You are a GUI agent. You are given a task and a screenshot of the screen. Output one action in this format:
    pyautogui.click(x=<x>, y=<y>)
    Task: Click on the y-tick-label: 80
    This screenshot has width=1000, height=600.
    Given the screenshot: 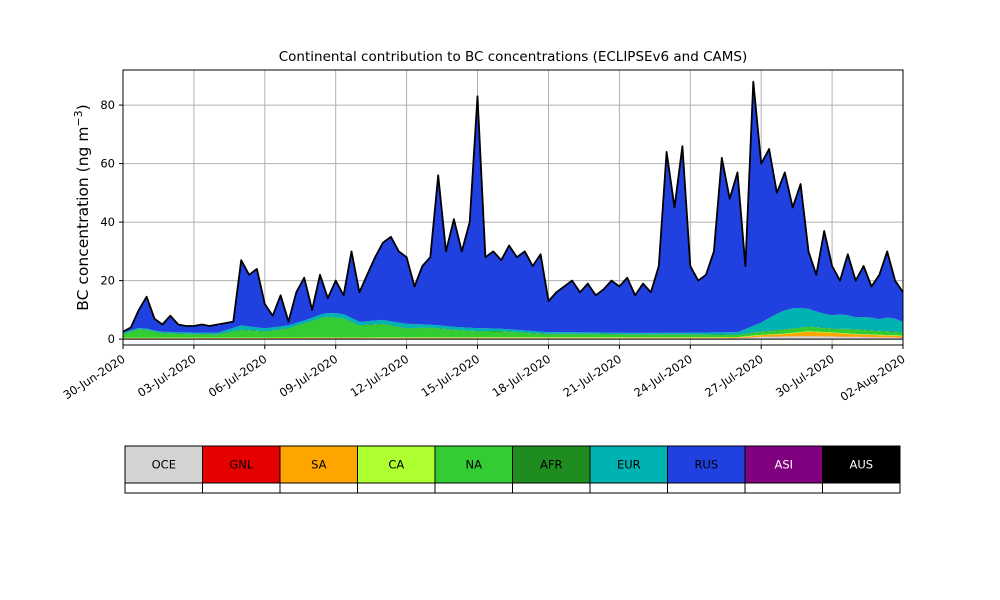 What is the action you would take?
    pyautogui.click(x=107, y=105)
    